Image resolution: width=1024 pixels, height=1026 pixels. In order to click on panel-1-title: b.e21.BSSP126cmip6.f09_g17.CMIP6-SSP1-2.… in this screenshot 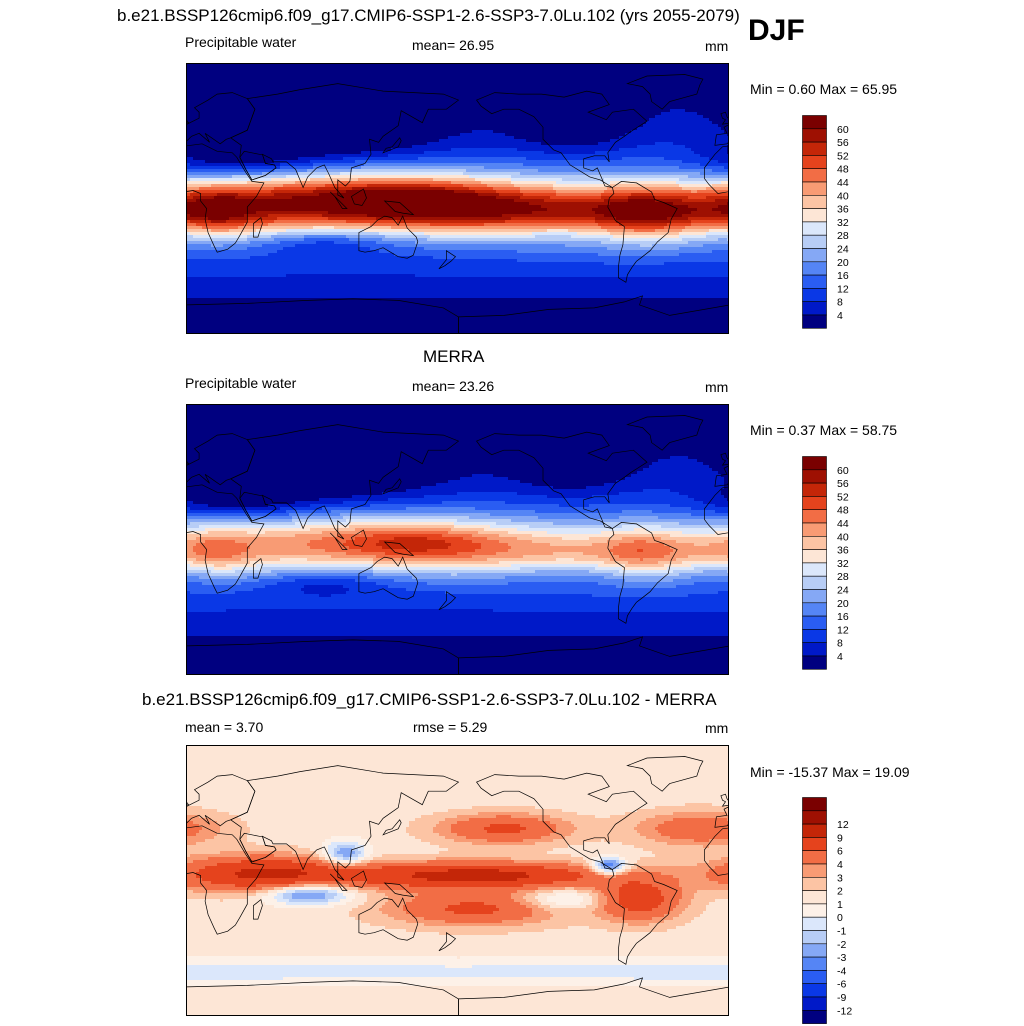, I will do `click(428, 16)`.